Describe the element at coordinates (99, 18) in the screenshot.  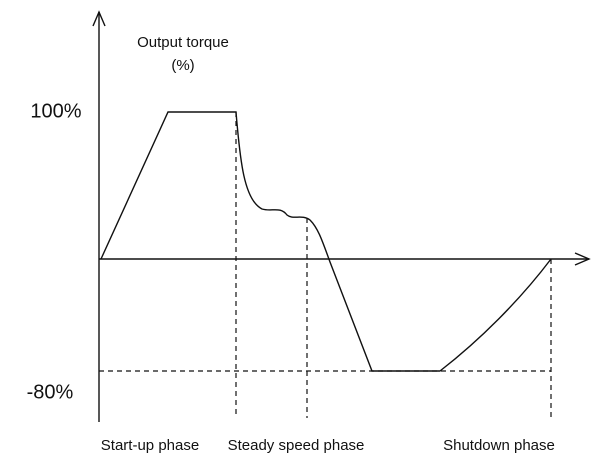
I see `y-axis-arrow` at that location.